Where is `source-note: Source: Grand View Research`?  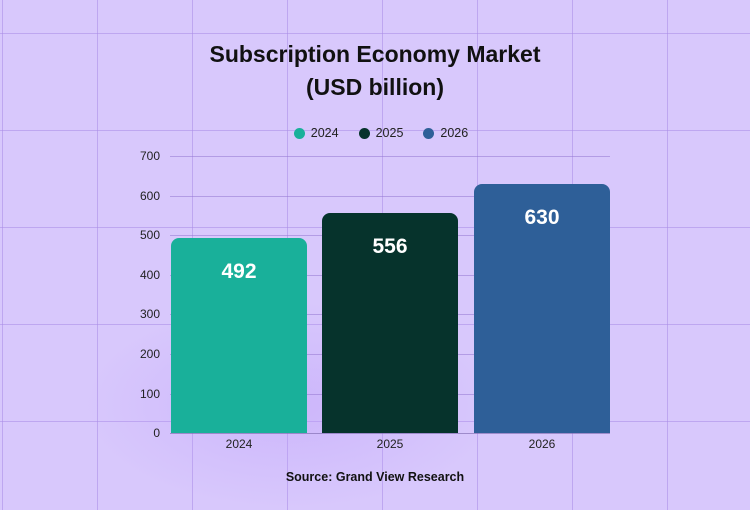 source-note: Source: Grand View Research is located at coordinates (375, 477).